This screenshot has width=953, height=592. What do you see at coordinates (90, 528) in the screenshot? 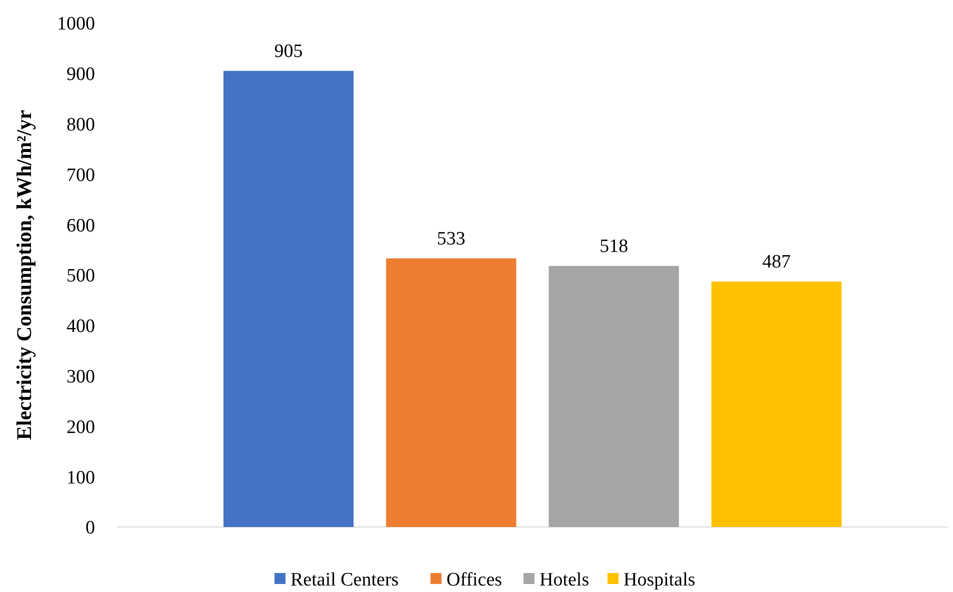
I see `y-tick-label: 0` at bounding box center [90, 528].